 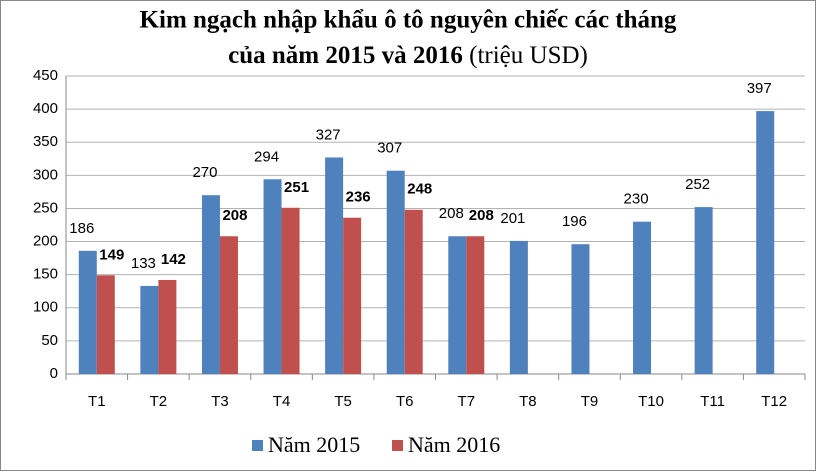 I want to click on x-tick-label: T7, so click(x=467, y=401).